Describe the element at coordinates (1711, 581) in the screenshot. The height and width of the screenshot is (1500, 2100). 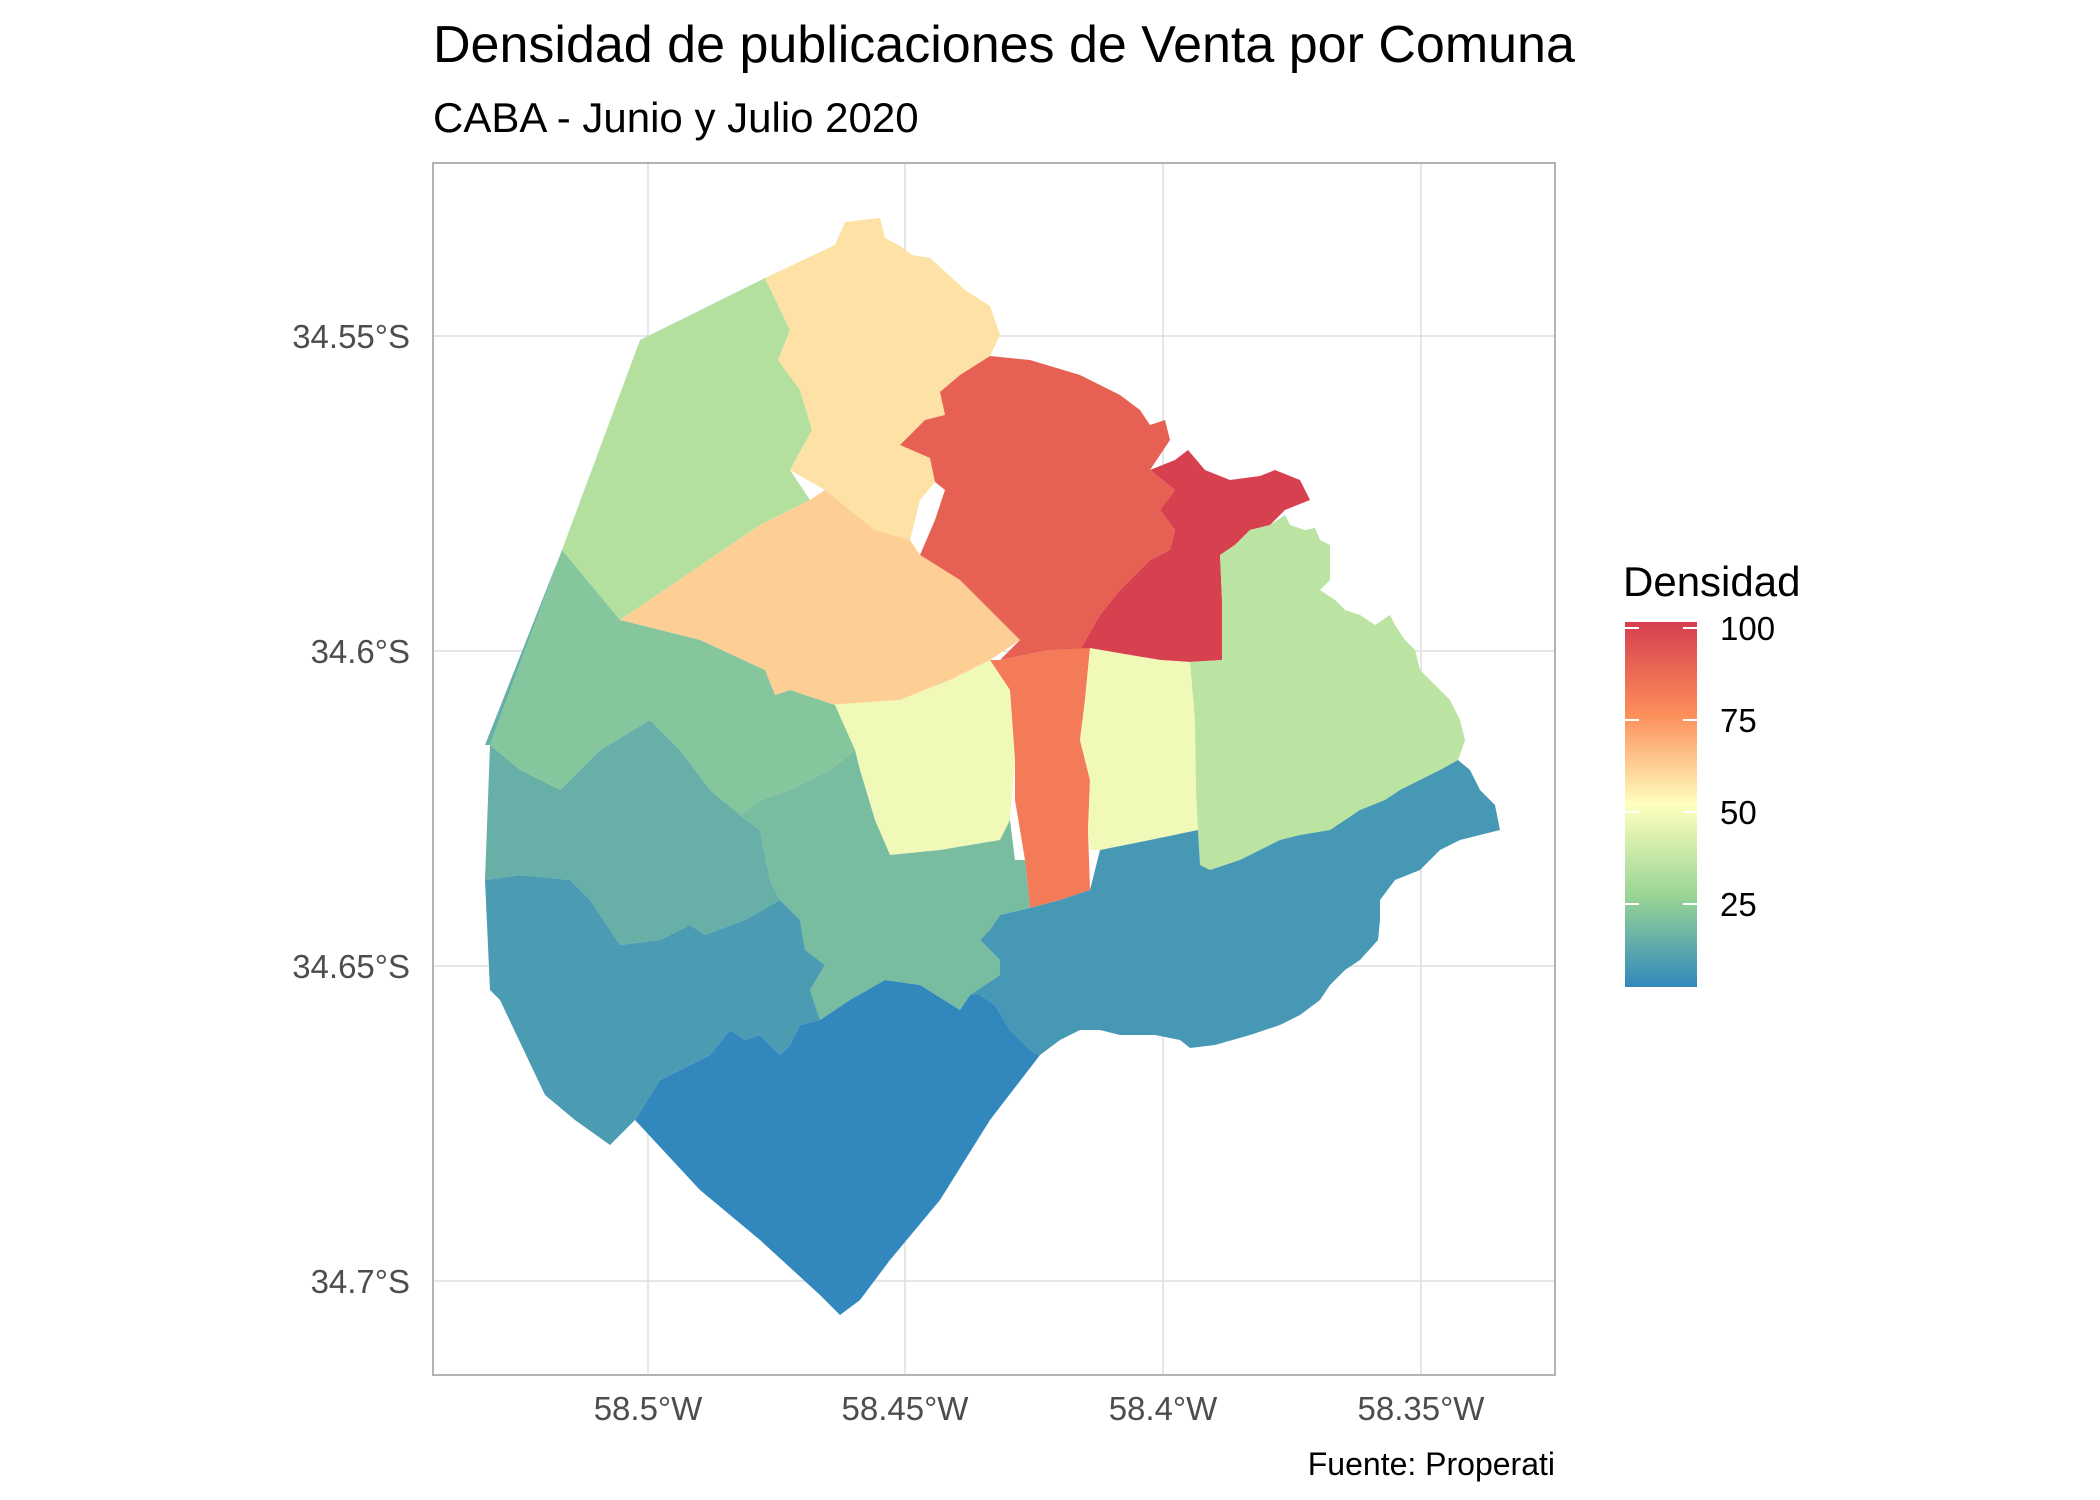
I see `legend-title: Densidad` at that location.